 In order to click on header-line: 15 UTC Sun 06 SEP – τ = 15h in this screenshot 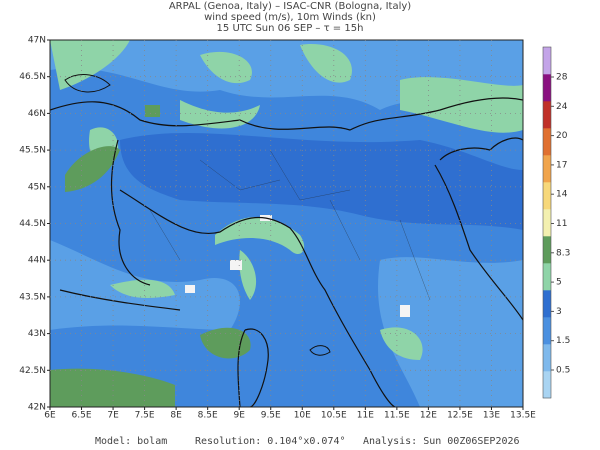, I will do `click(290, 28)`.